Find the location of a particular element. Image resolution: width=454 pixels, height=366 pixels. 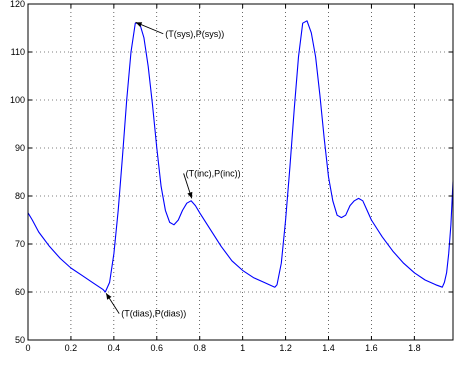

y-tick-label: 70 is located at coordinates (20, 244).